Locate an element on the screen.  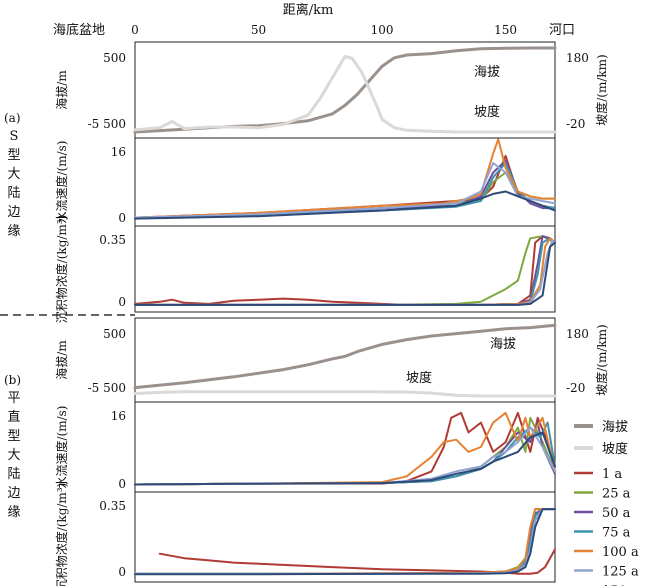
distance-axis: 0 50 100 150 is located at coordinates (324, 30).